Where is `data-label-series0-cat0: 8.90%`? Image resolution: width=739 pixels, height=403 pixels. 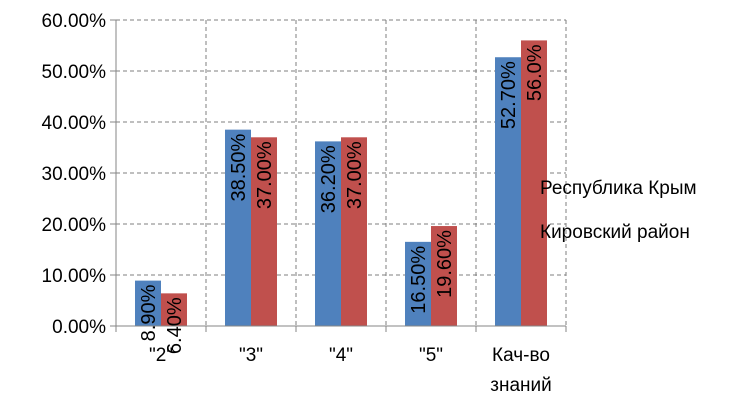 data-label-series0-cat0: 8.90% is located at coordinates (149, 312).